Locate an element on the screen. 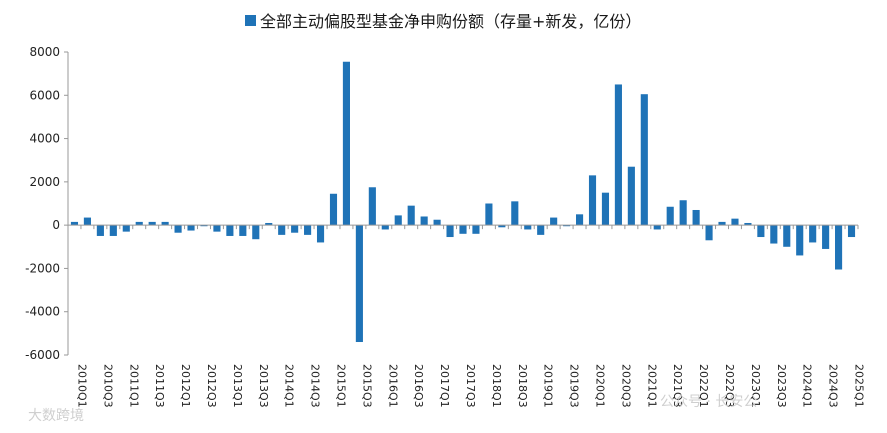  x-tick-label: 2012Q1 is located at coordinates (185, 386).